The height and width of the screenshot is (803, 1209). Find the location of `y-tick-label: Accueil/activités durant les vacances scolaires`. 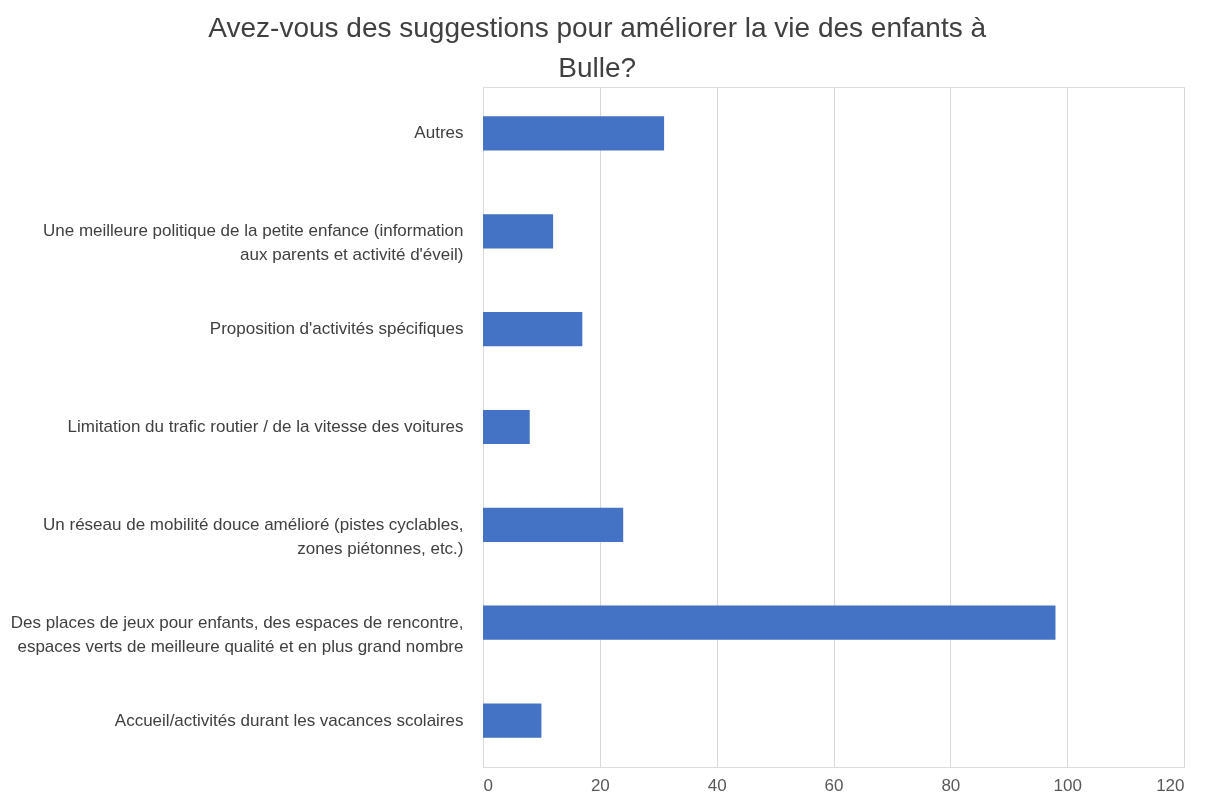

y-tick-label: Accueil/activités durant les vacances scolaires is located at coordinates (289, 720).